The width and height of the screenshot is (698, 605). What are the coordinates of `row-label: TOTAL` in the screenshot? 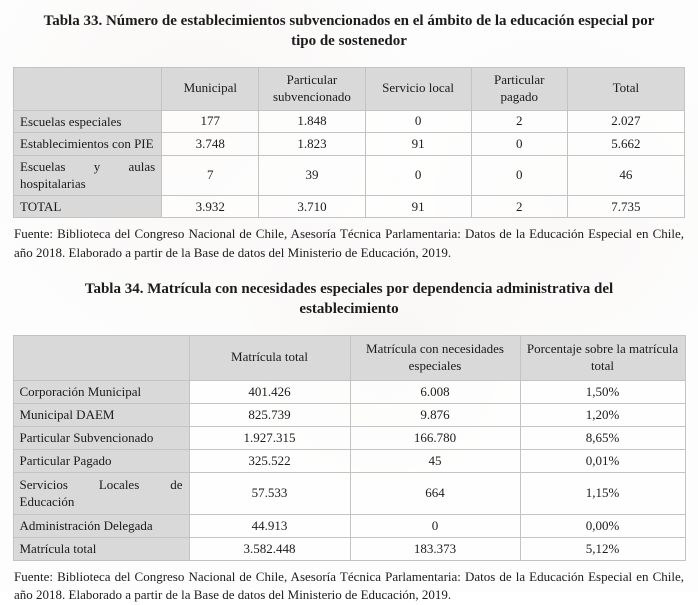 It's located at (87, 206).